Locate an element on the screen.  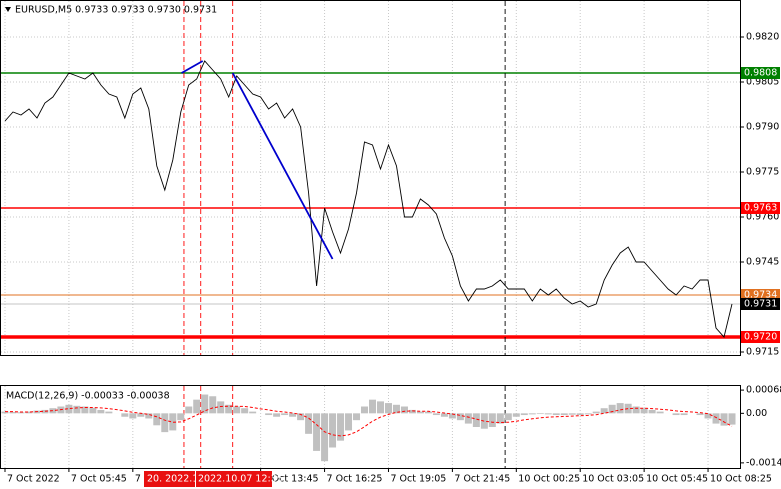
x-tick-label: 7 Oct 21:45 is located at coordinates (482, 479).